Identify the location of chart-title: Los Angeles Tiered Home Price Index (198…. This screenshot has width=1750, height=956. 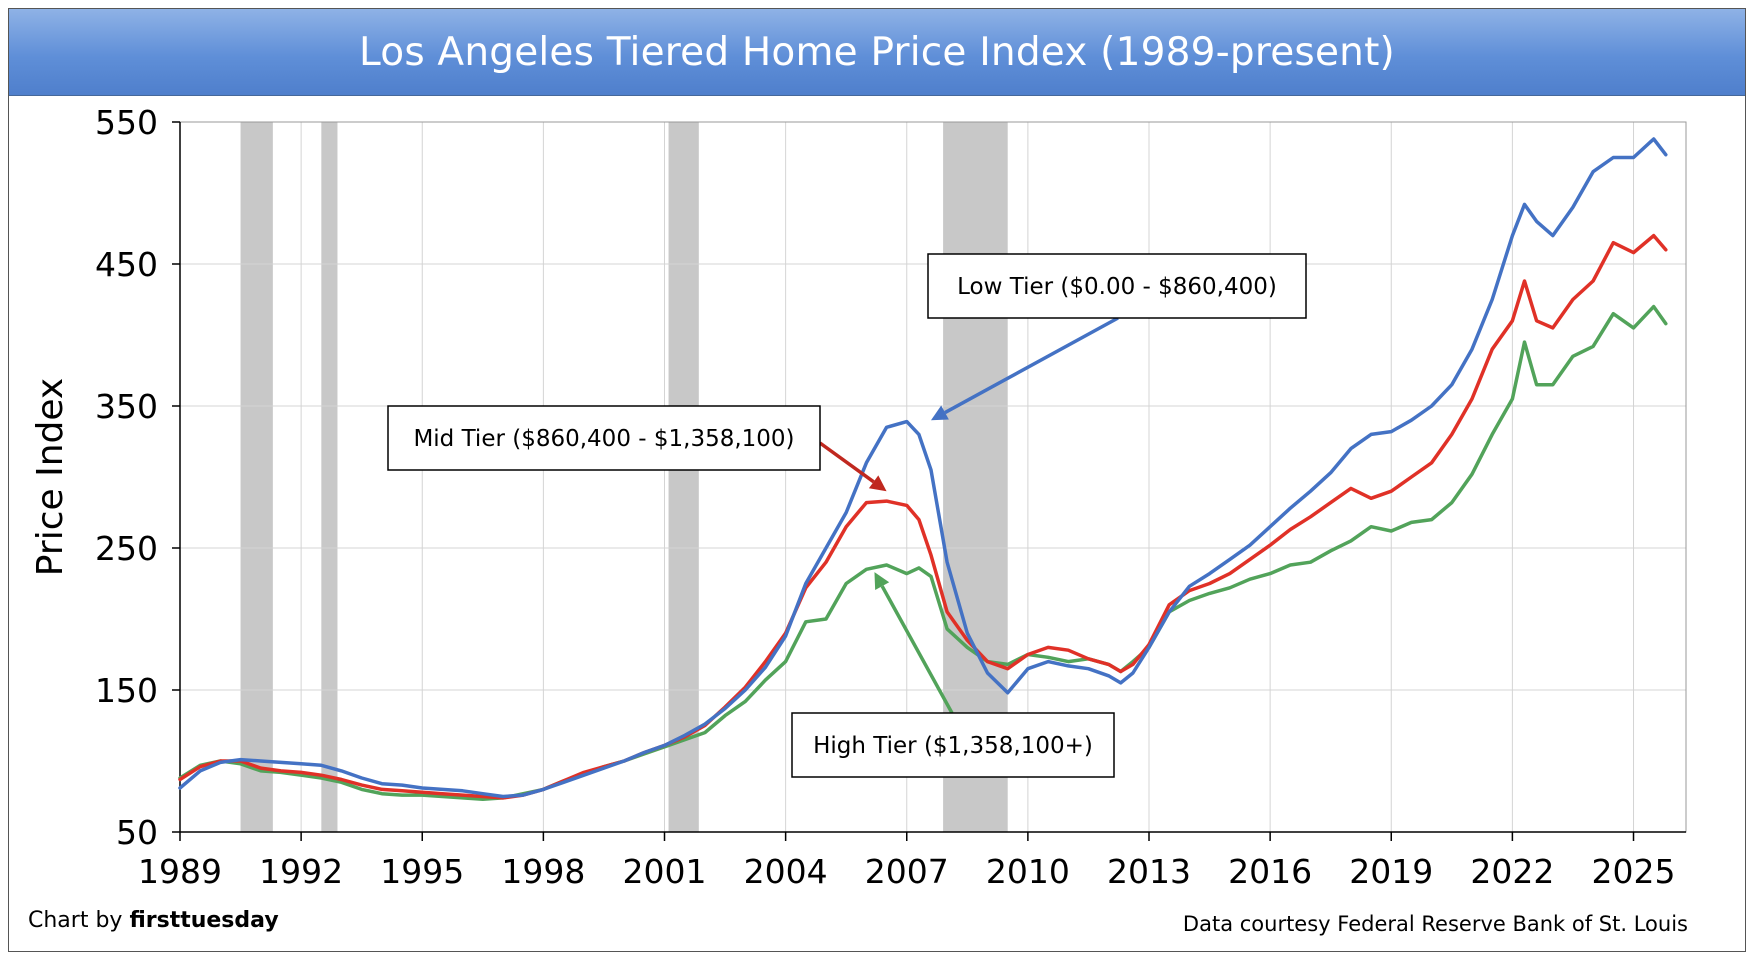
(877, 52).